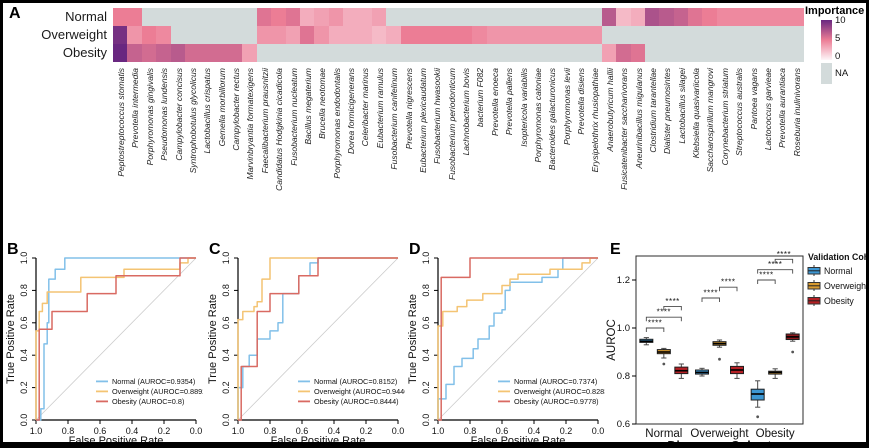 Image resolution: width=869 pixels, height=448 pixels. Describe the element at coordinates (196, 431) in the screenshot. I see `x-tick-label: 0.0` at that location.